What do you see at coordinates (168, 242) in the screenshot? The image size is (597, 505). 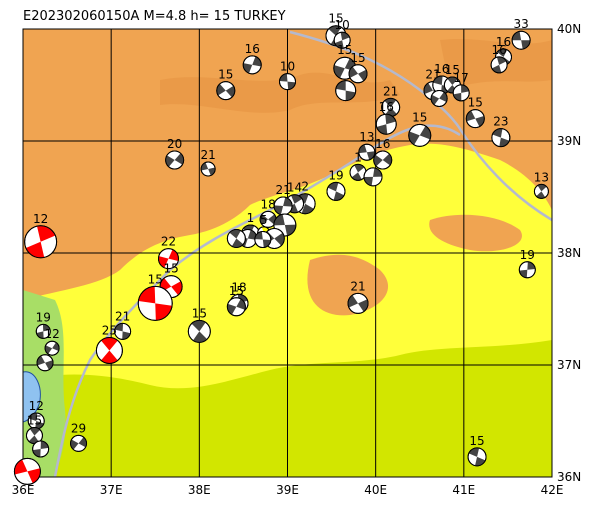 I see `event-depth-label: 22` at bounding box center [168, 242].